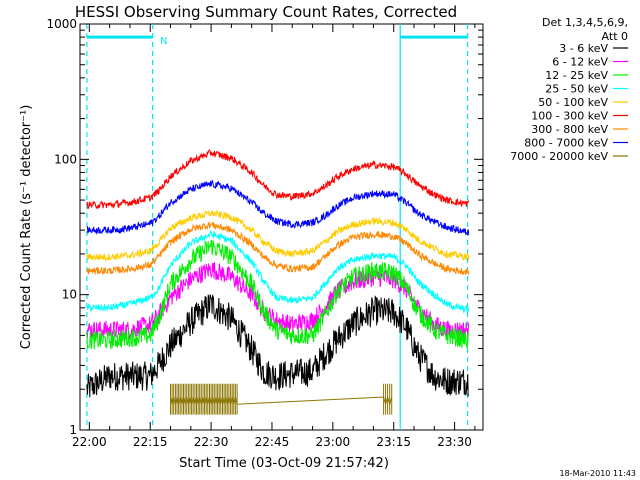 The width and height of the screenshot is (640, 480). I want to click on y-tick-label-1: 10, so click(69, 295).